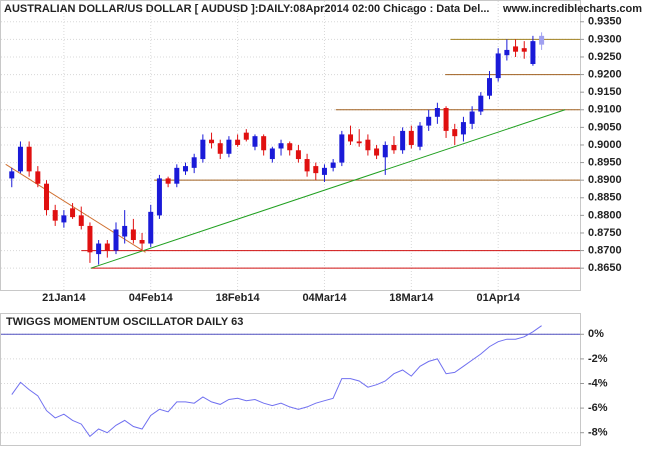  What do you see at coordinates (605, 127) in the screenshot?
I see `y-tick-label: 0.9050` at bounding box center [605, 127].